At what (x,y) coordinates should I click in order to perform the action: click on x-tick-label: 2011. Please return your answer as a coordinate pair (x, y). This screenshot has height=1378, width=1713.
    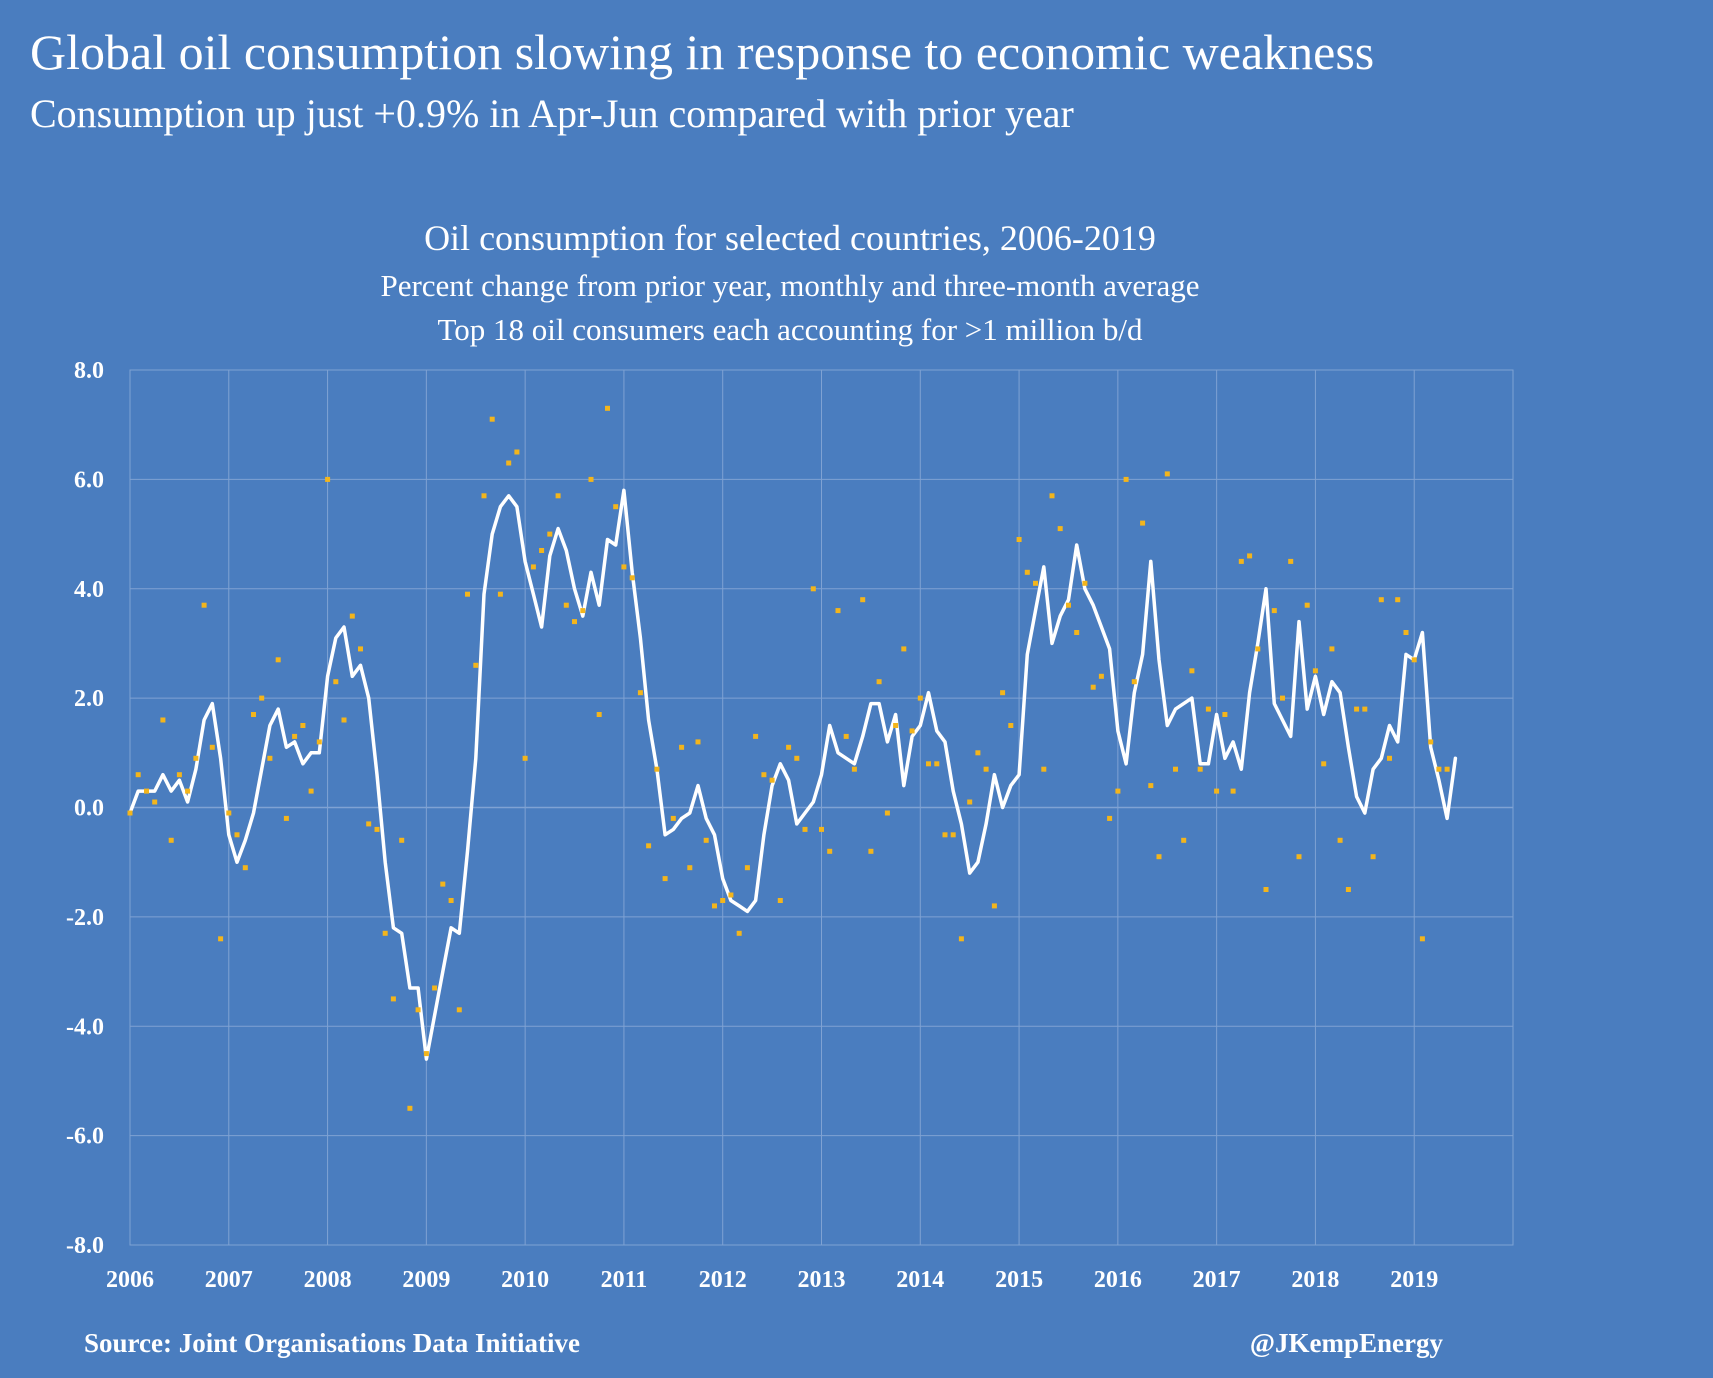
    Looking at the image, I should click on (624, 1280).